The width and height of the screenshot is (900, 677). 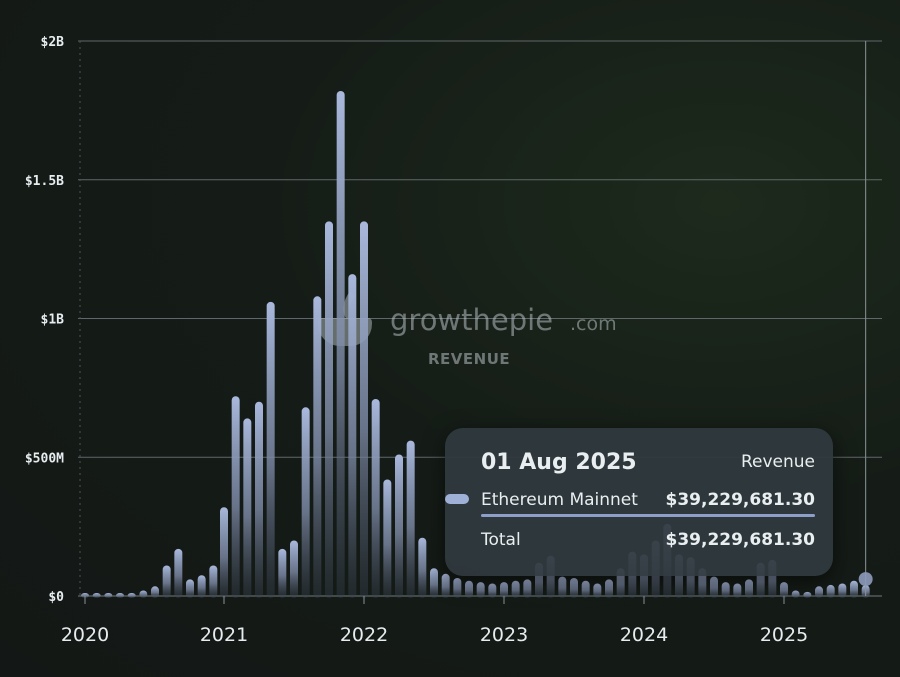 I want to click on tooltip-share-bar, so click(x=648, y=515).